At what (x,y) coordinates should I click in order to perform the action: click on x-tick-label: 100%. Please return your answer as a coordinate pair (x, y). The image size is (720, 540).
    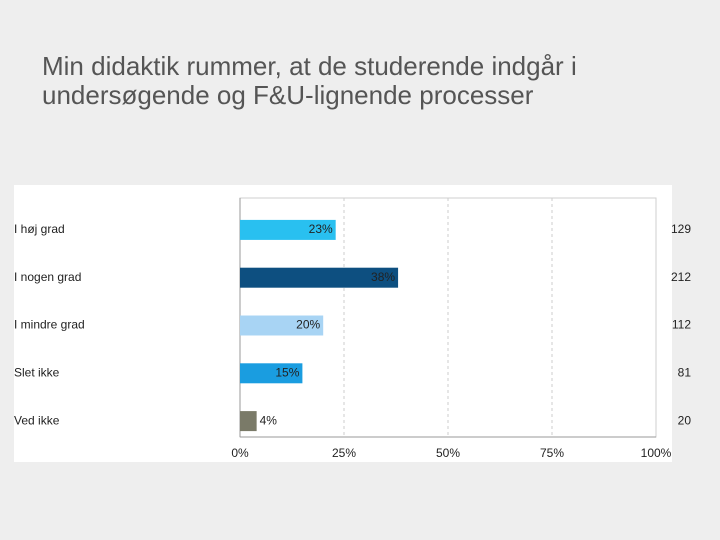
    Looking at the image, I should click on (656, 453).